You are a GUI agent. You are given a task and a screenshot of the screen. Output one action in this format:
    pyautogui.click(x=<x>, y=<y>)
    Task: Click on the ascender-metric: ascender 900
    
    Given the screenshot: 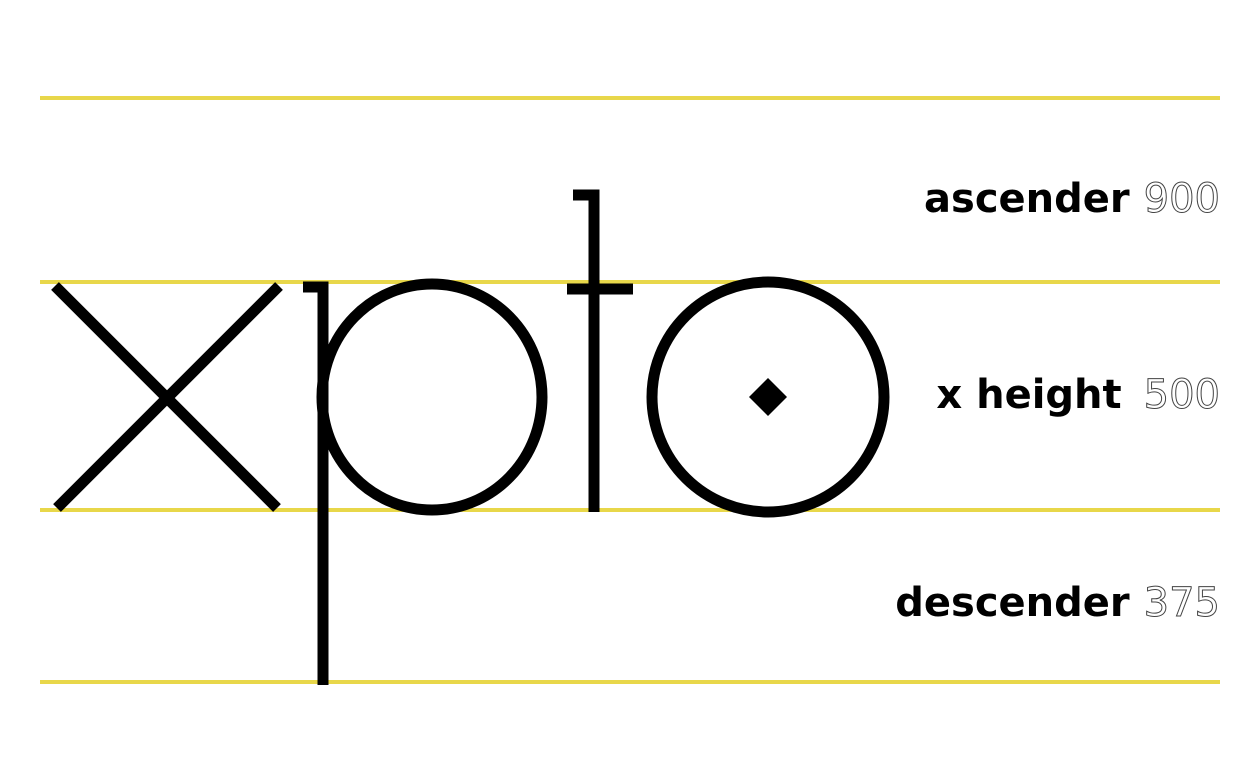 What is the action you would take?
    pyautogui.click(x=1072, y=199)
    